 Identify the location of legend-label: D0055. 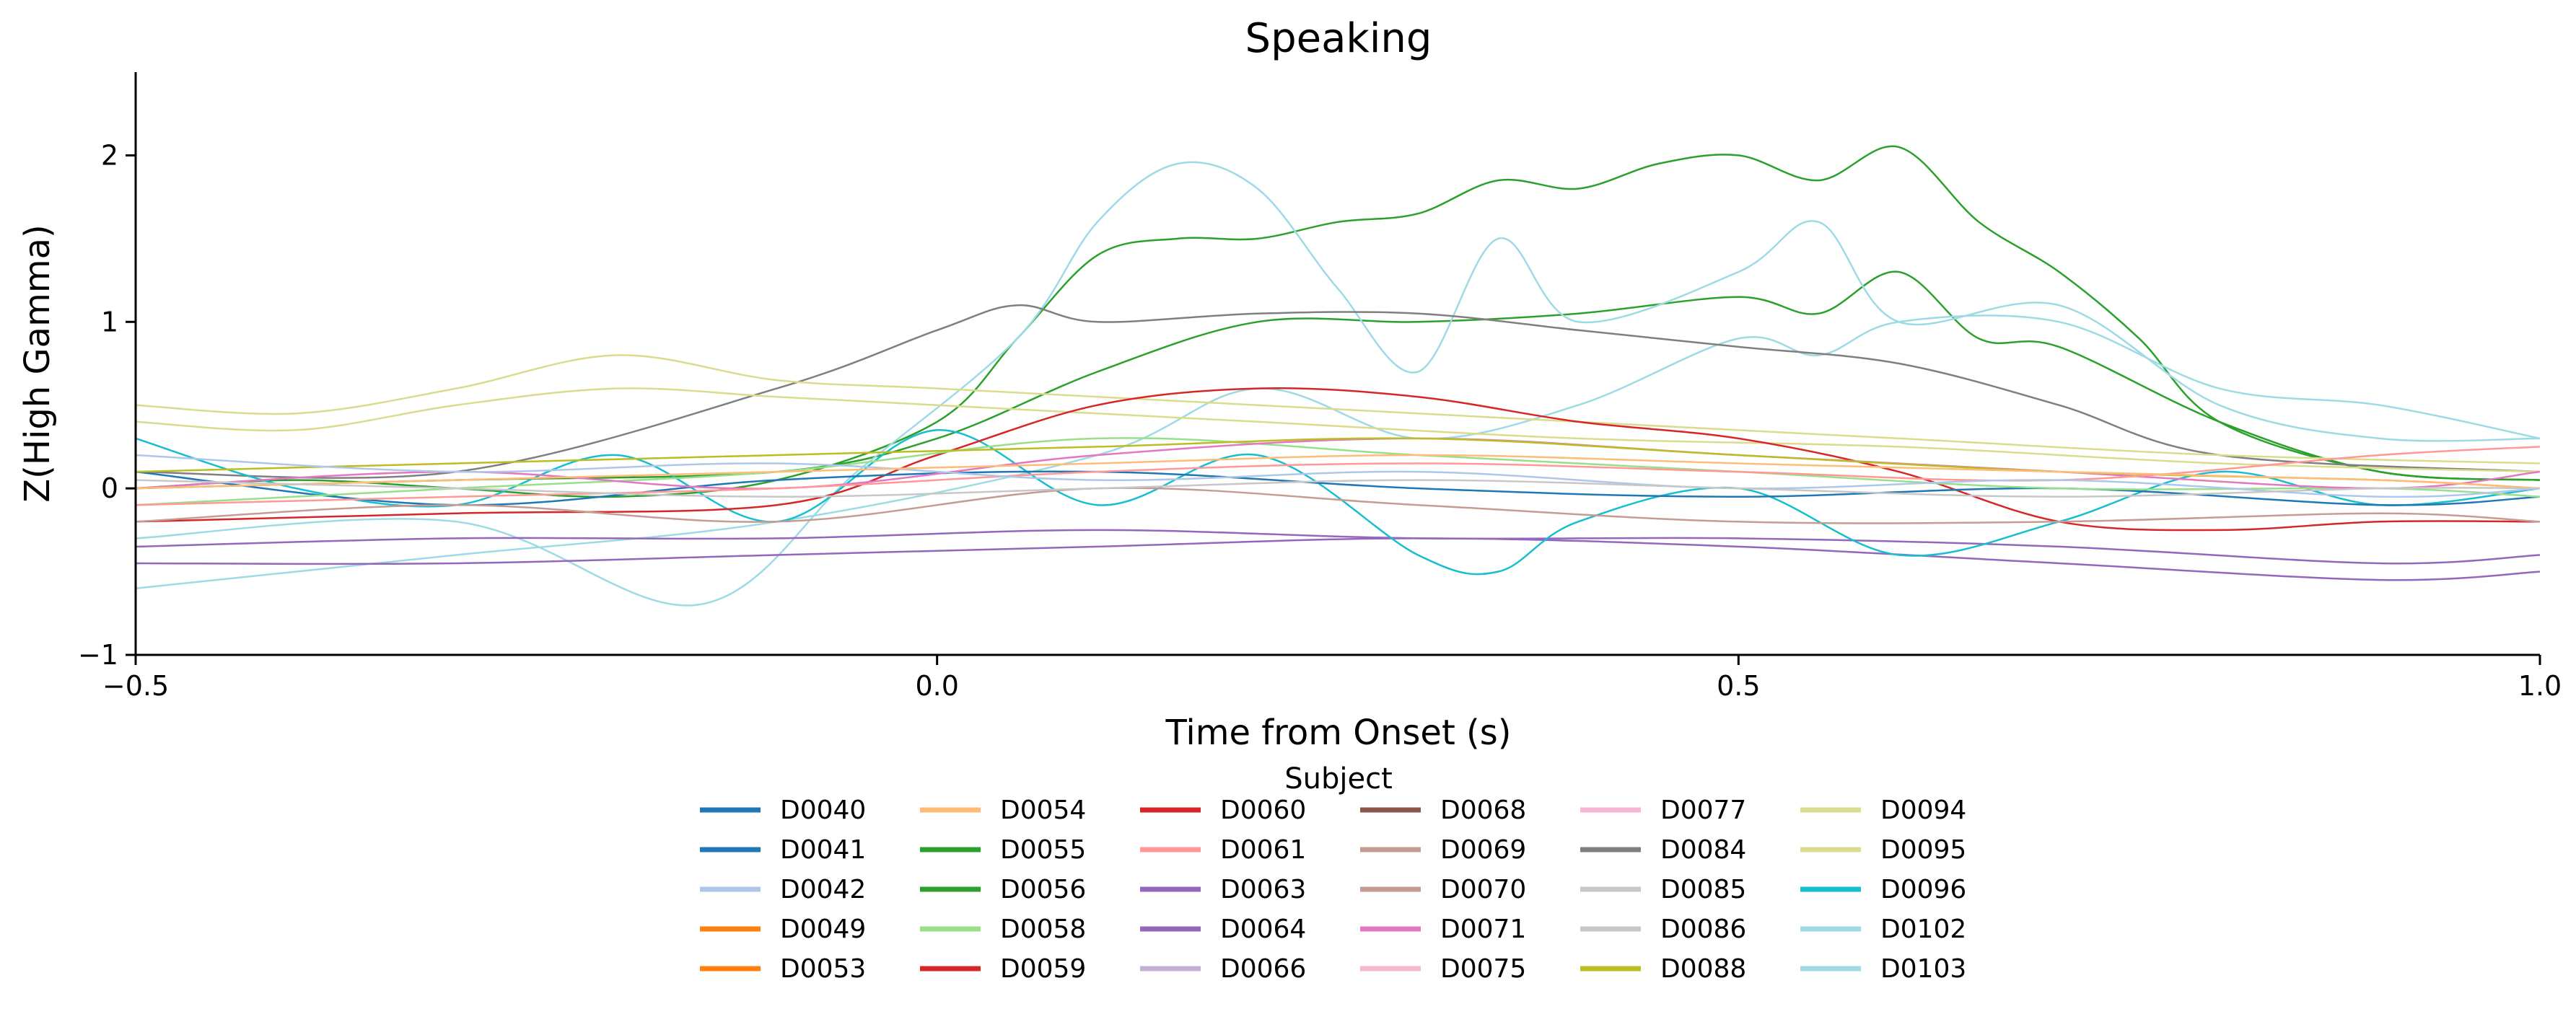
(1043, 850).